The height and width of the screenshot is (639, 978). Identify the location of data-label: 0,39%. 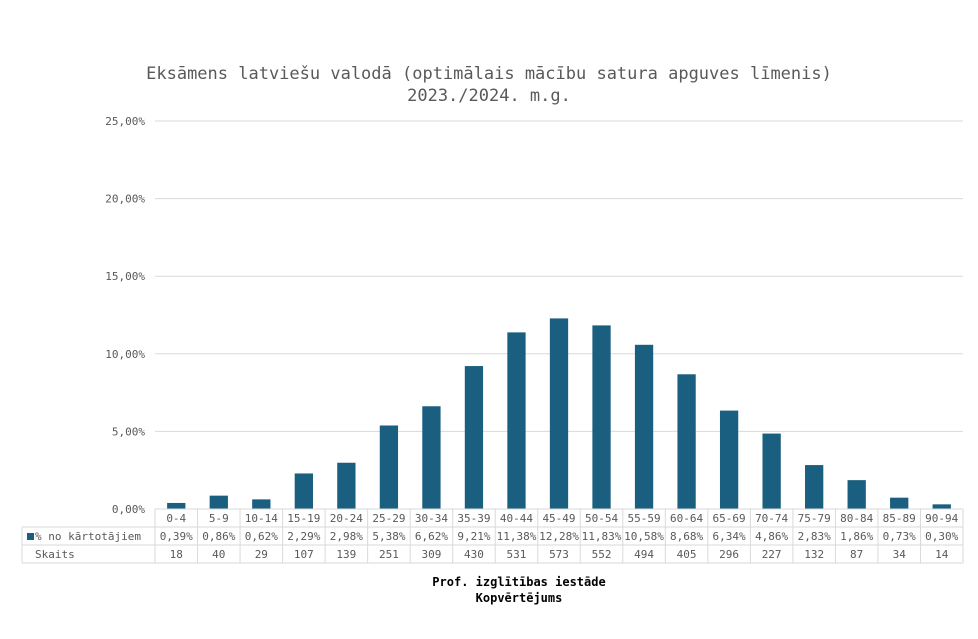
(176, 536).